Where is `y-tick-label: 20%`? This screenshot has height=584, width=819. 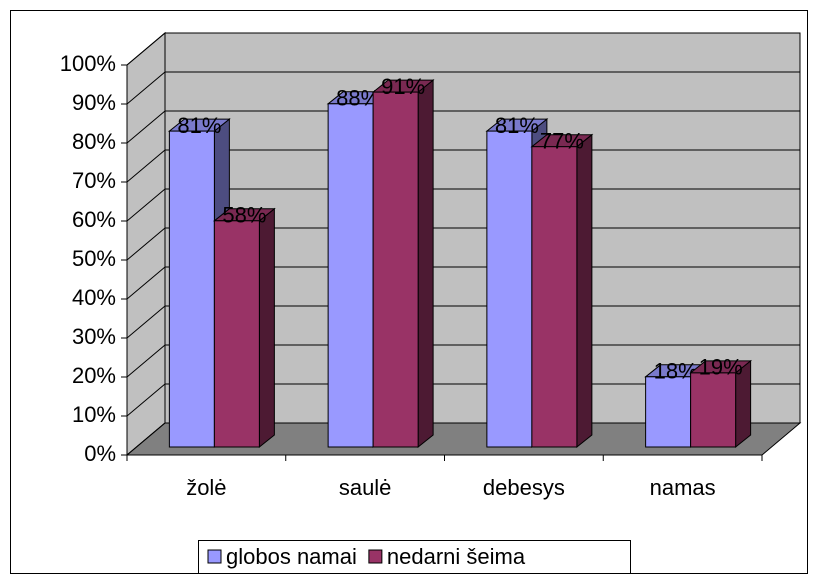 y-tick-label: 20% is located at coordinates (94, 375).